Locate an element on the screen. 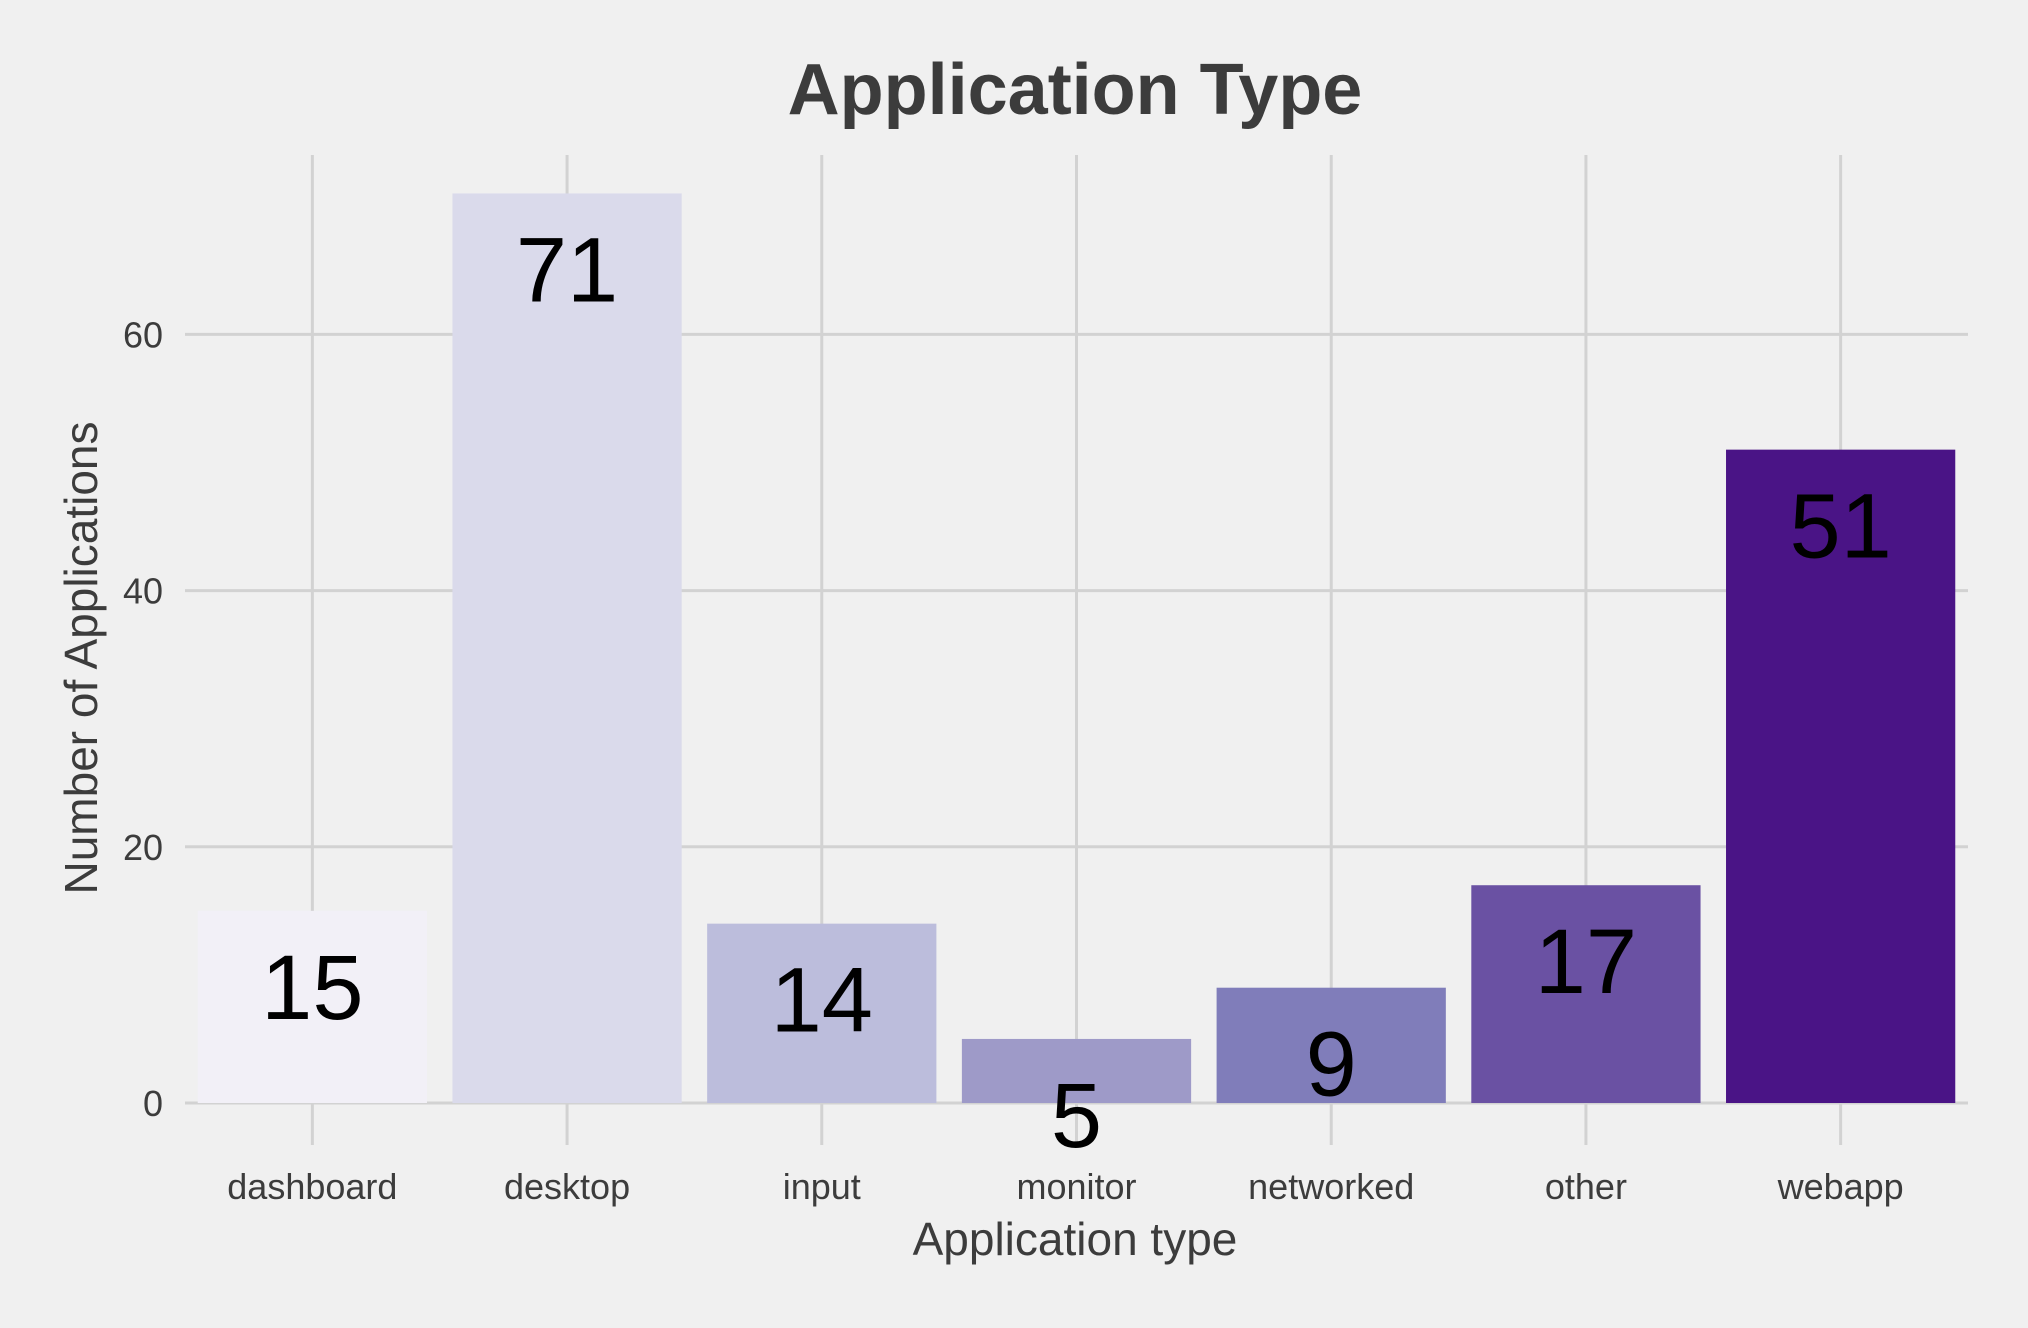  data-label-dashboard: 15 is located at coordinates (312, 988).